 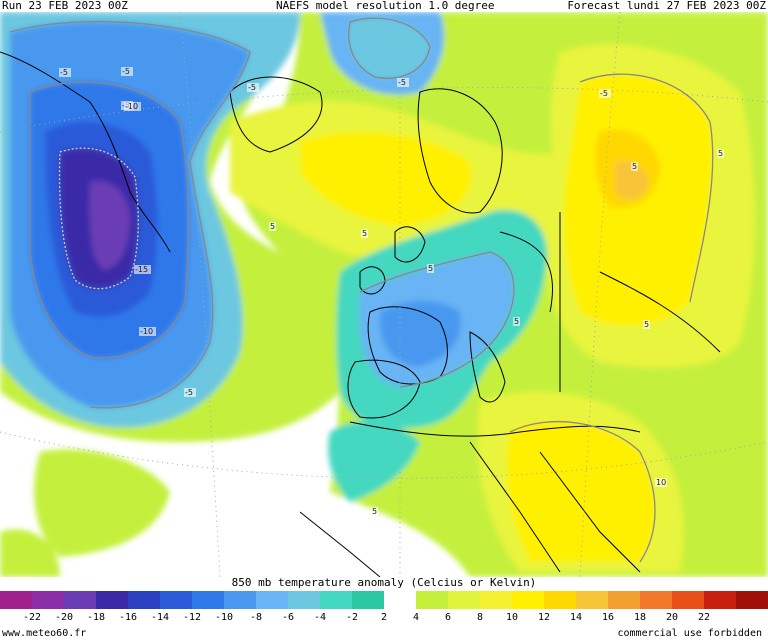 I want to click on scale-tick: -4, so click(x=320, y=617).